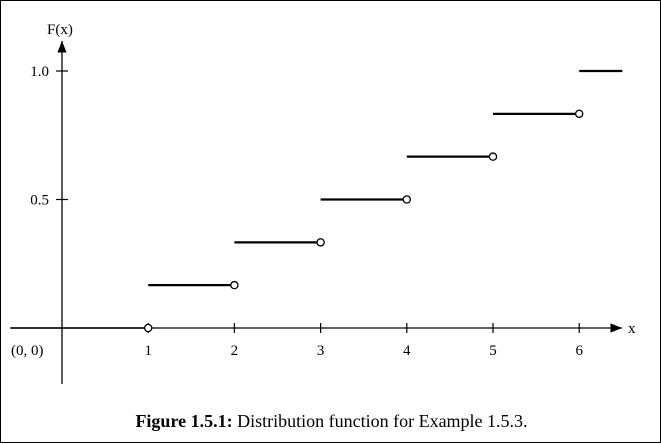 The height and width of the screenshot is (444, 661). I want to click on x-tick-label-3: 3, so click(321, 351).